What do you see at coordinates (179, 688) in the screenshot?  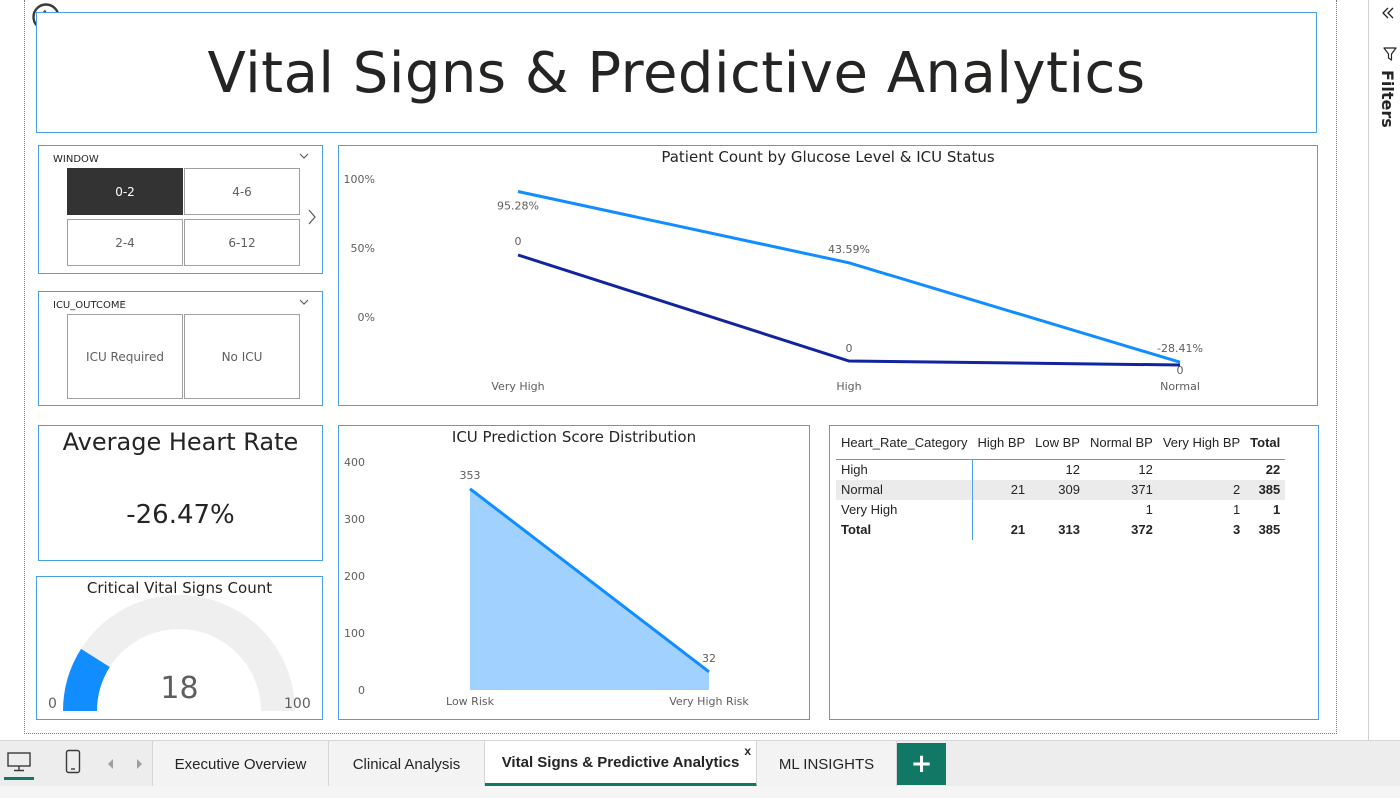 I see `gauge-value: 18` at bounding box center [179, 688].